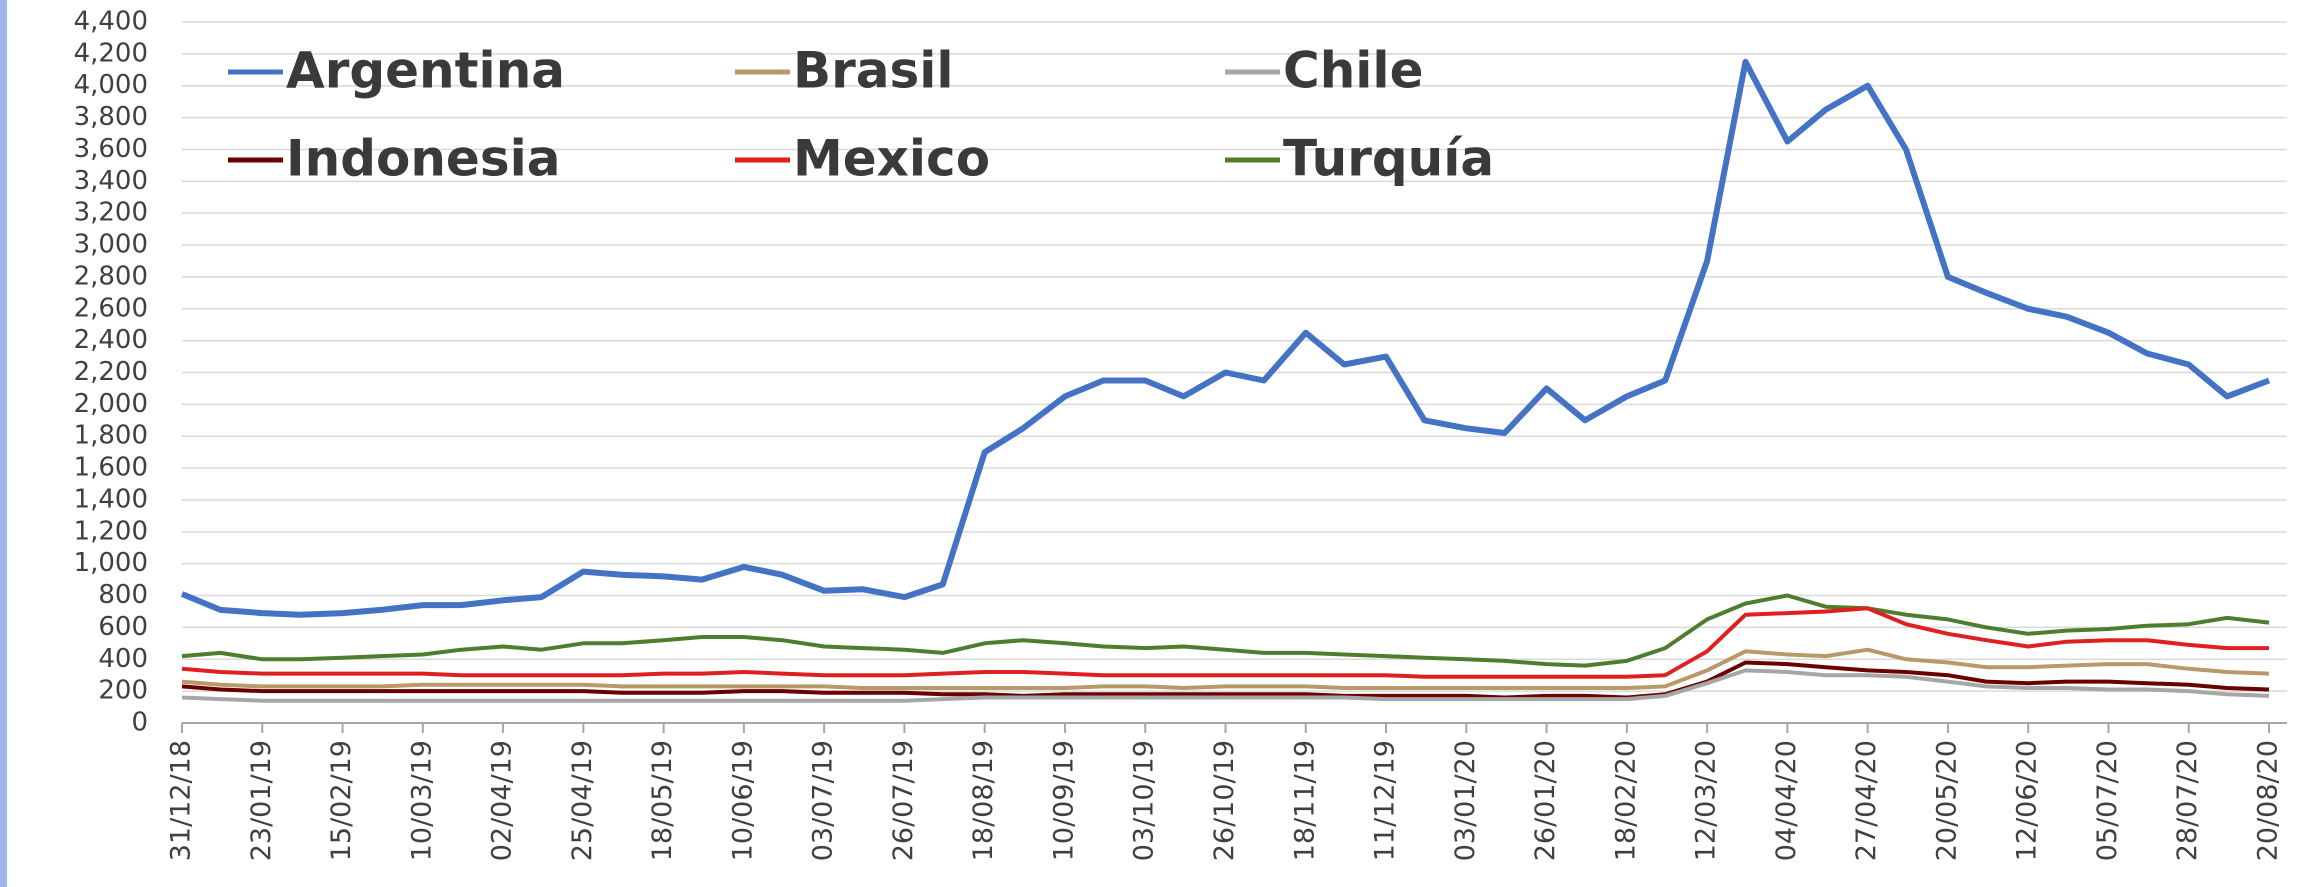  Describe the element at coordinates (341, 800) in the screenshot. I see `x-tick-label: 15/02/19` at that location.